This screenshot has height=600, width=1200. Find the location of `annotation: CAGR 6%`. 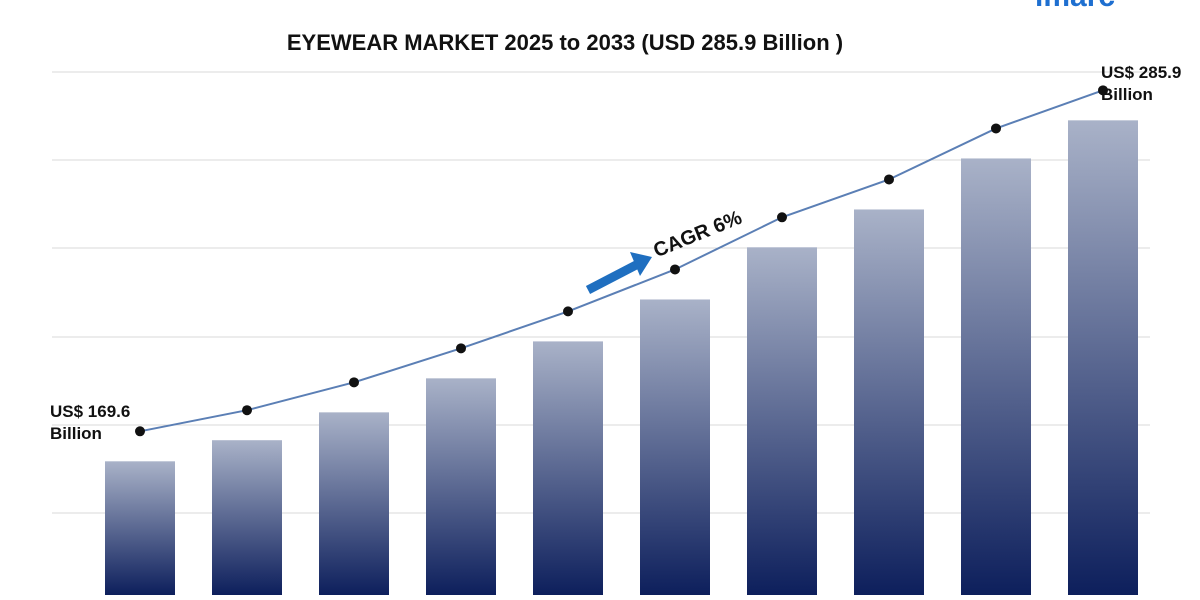

annotation: CAGR 6% is located at coordinates (697, 234).